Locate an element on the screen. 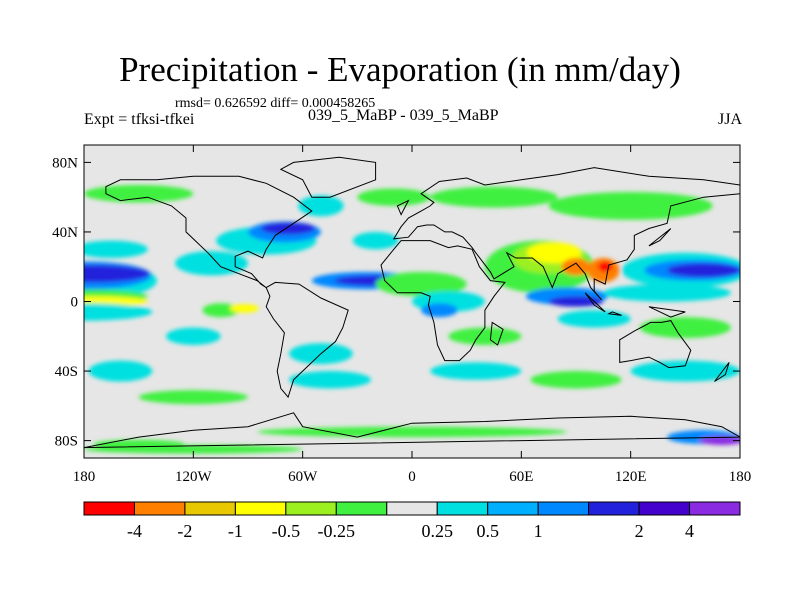 The width and height of the screenshot is (800, 600). lon-tick-label: 60E is located at coordinates (521, 477).